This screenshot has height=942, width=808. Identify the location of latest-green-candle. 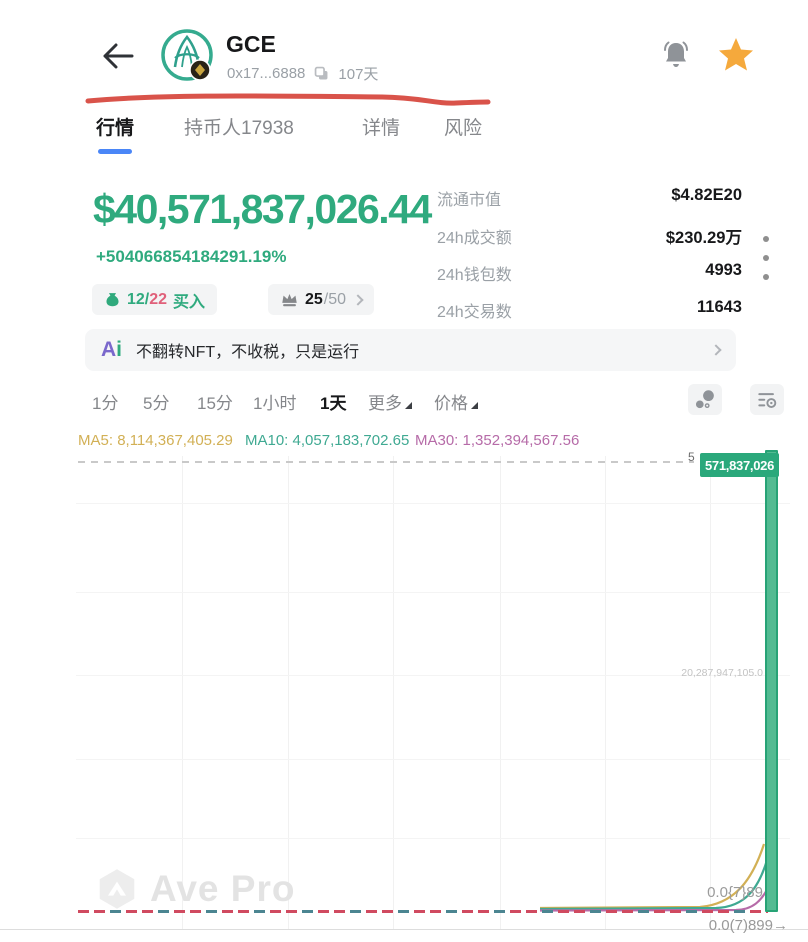
(771, 681).